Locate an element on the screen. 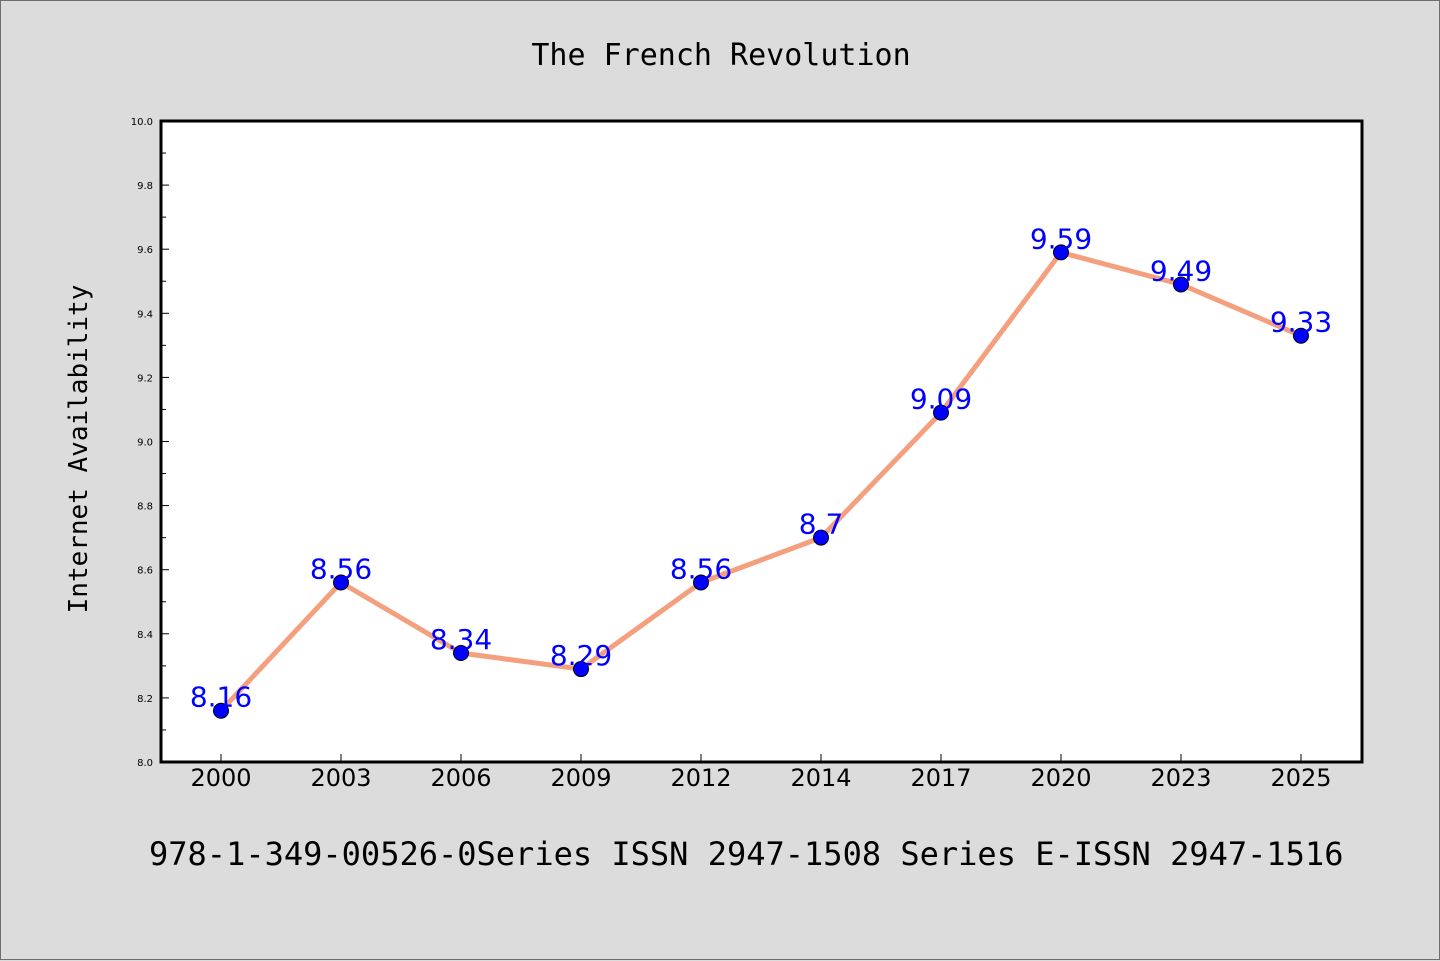 This screenshot has width=1440, height=961. x-axis: 2000 2003 2006 2009 2012 2014 2017 2020 2023 2025 is located at coordinates (761, 773).